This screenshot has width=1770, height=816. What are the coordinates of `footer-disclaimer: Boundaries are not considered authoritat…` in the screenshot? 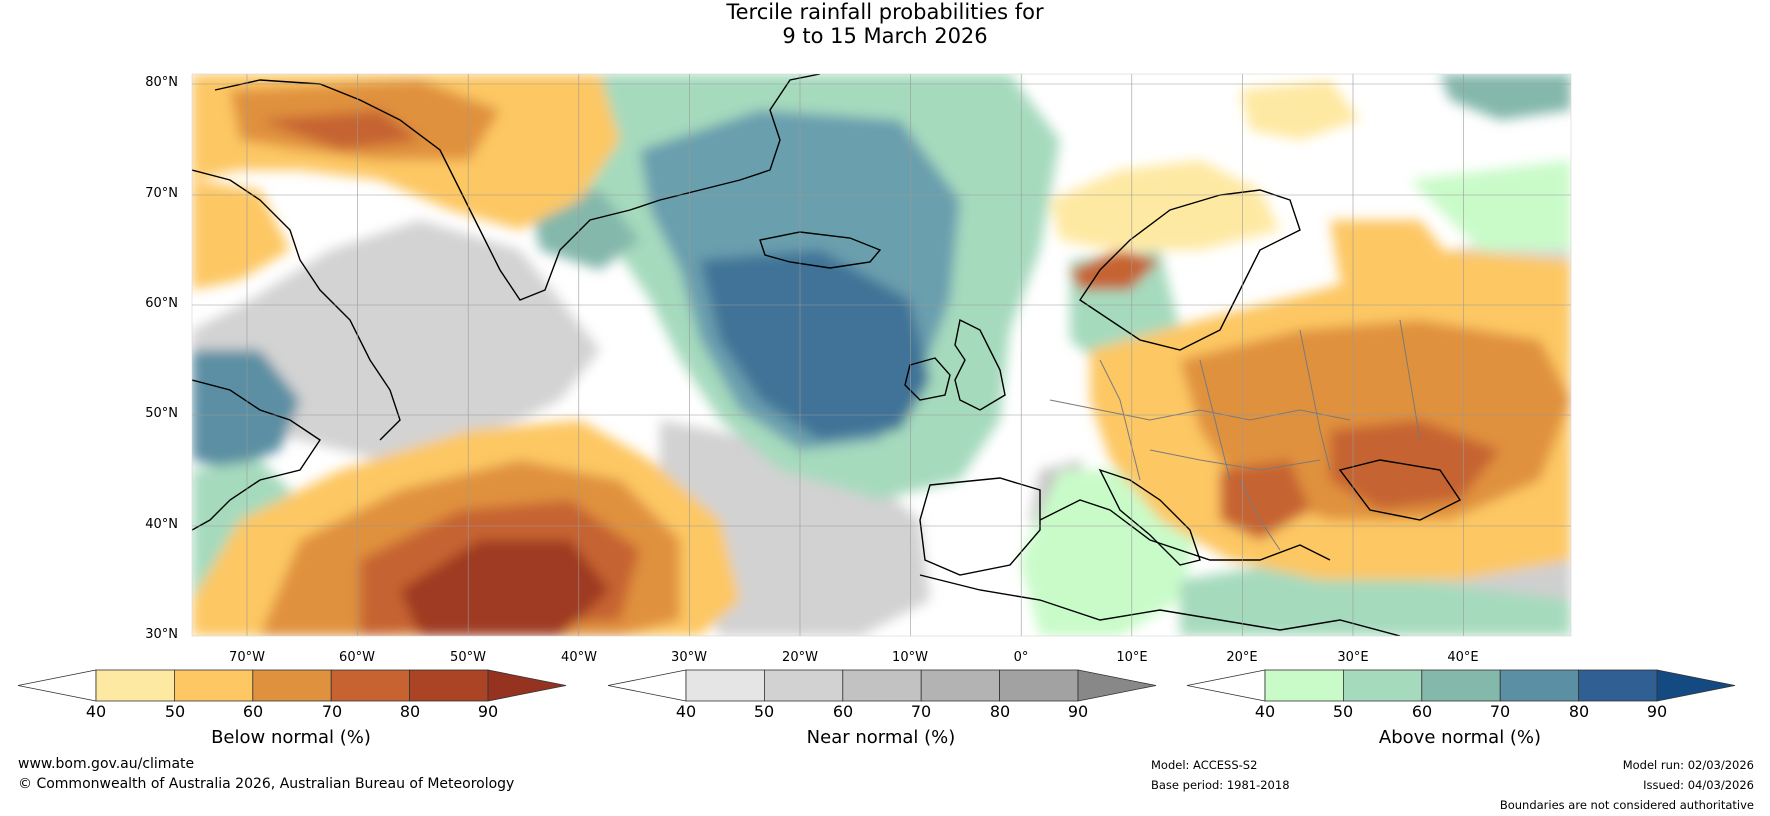 It's located at (1626, 805).